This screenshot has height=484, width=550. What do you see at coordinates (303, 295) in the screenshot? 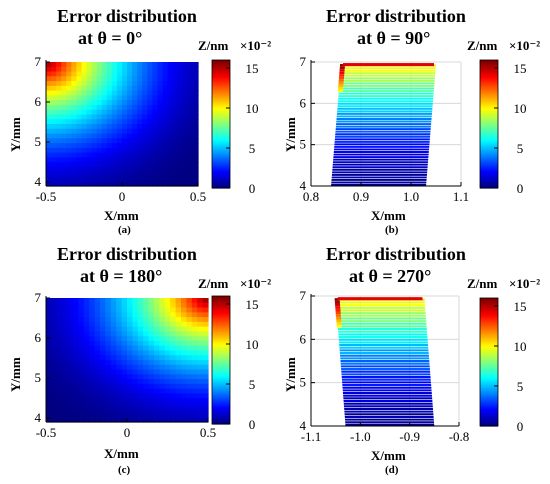
I see `y-tick-label: 7` at bounding box center [303, 295].